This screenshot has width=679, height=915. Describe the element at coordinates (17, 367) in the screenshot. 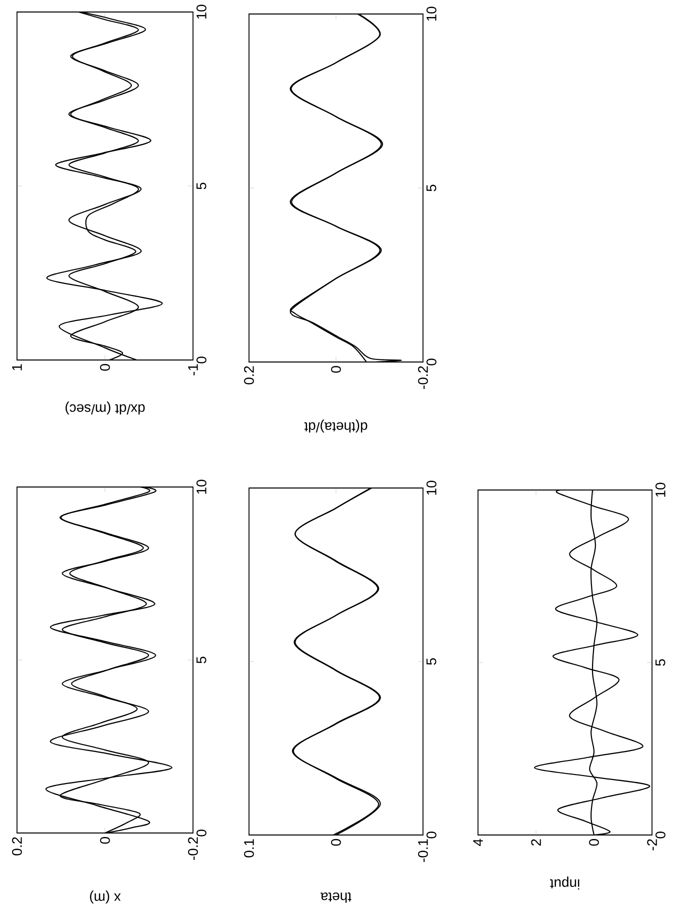

I see `x-tick-label: 1` at that location.